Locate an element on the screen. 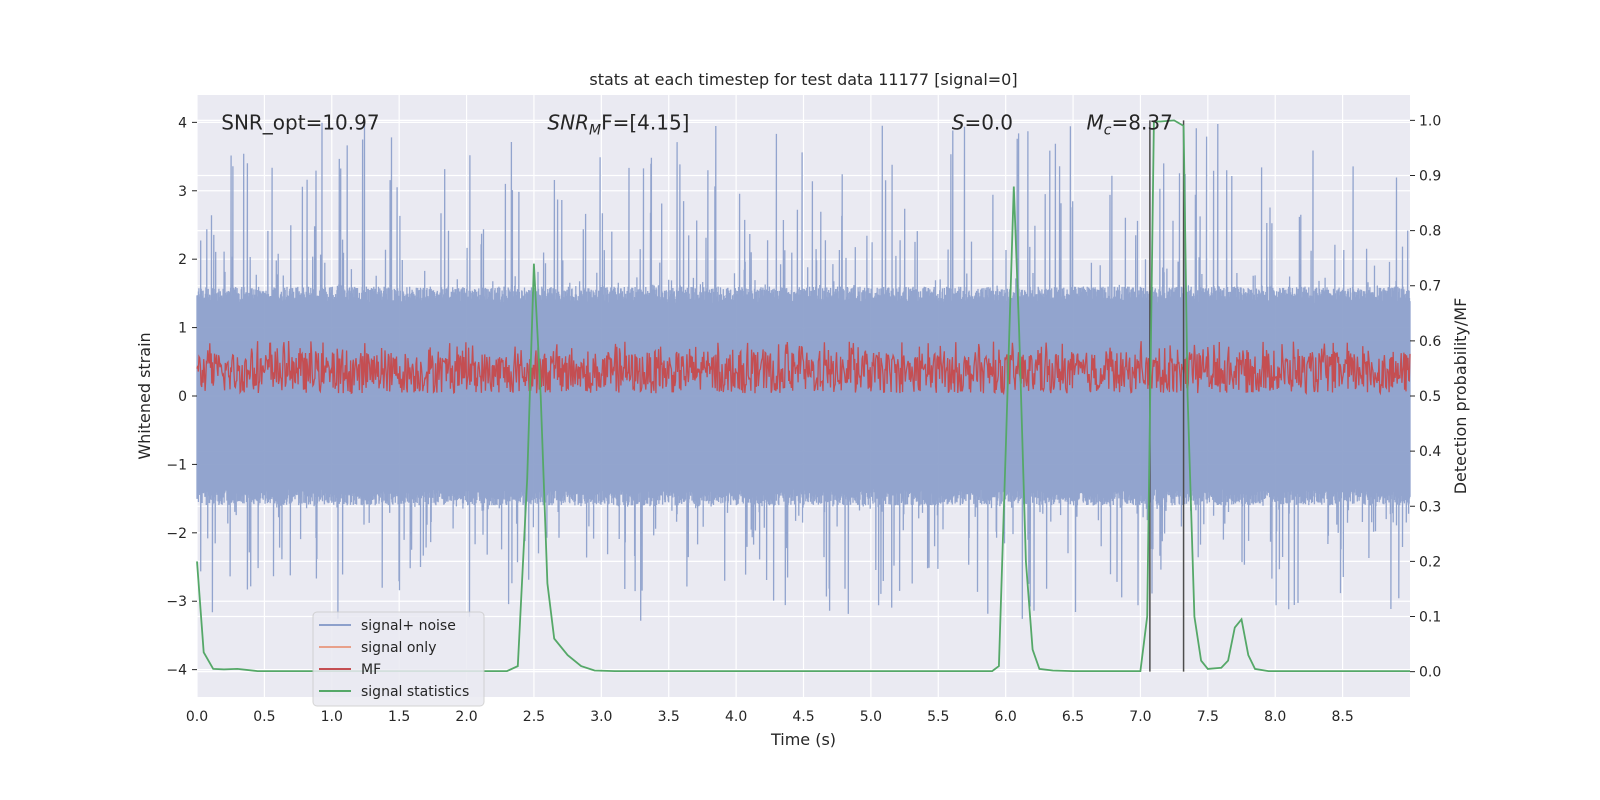 The image size is (1600, 800). annotation-value: F=[4.15] is located at coordinates (645, 122).